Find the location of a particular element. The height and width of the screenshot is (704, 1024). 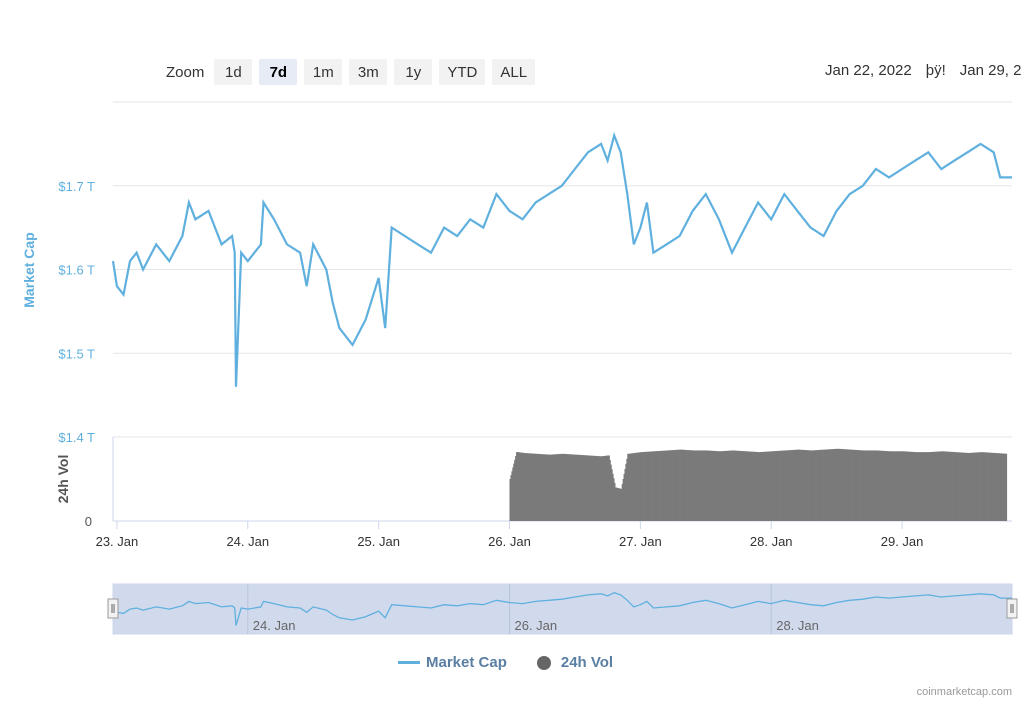

navigator-tick-label: 24. Jan is located at coordinates (274, 625).